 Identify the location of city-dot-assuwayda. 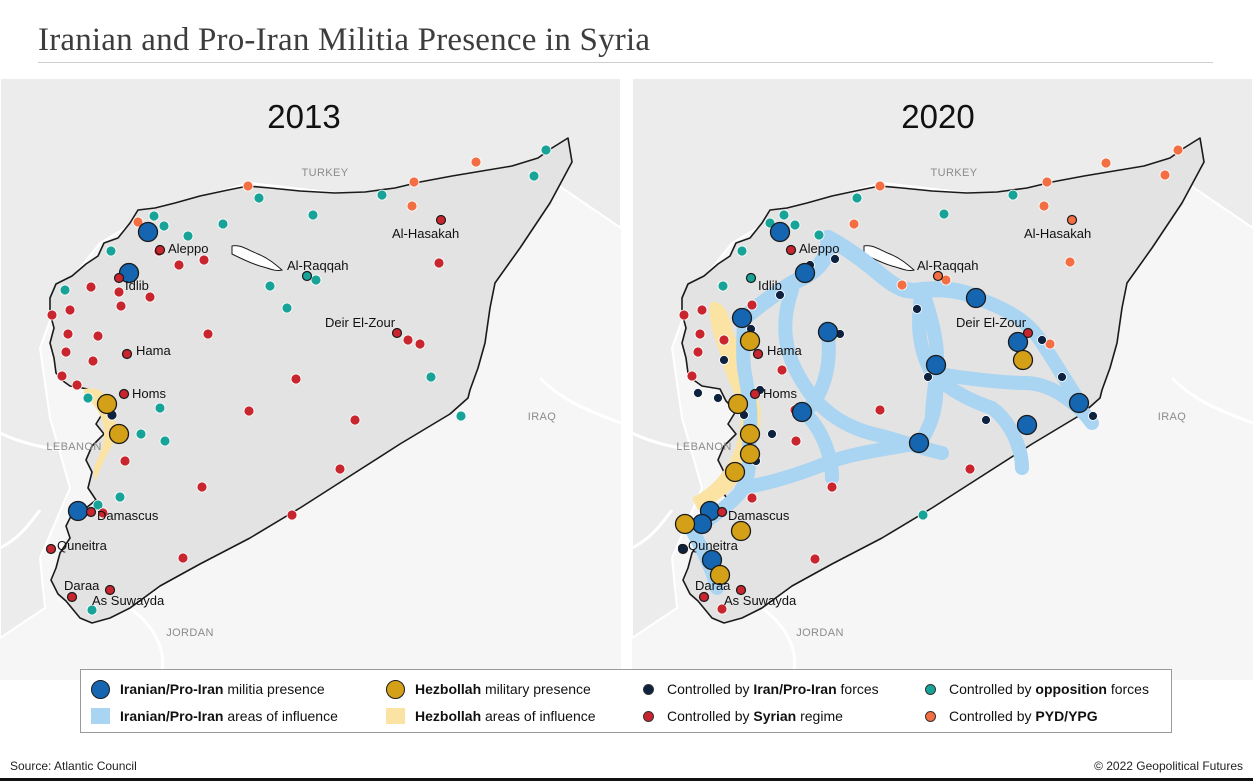
(741, 590).